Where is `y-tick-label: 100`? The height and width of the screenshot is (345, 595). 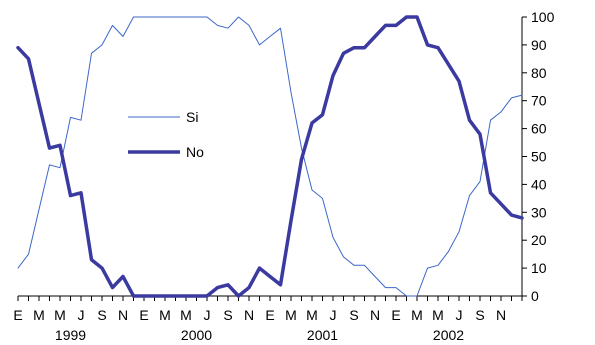
y-tick-label: 100 is located at coordinates (543, 17).